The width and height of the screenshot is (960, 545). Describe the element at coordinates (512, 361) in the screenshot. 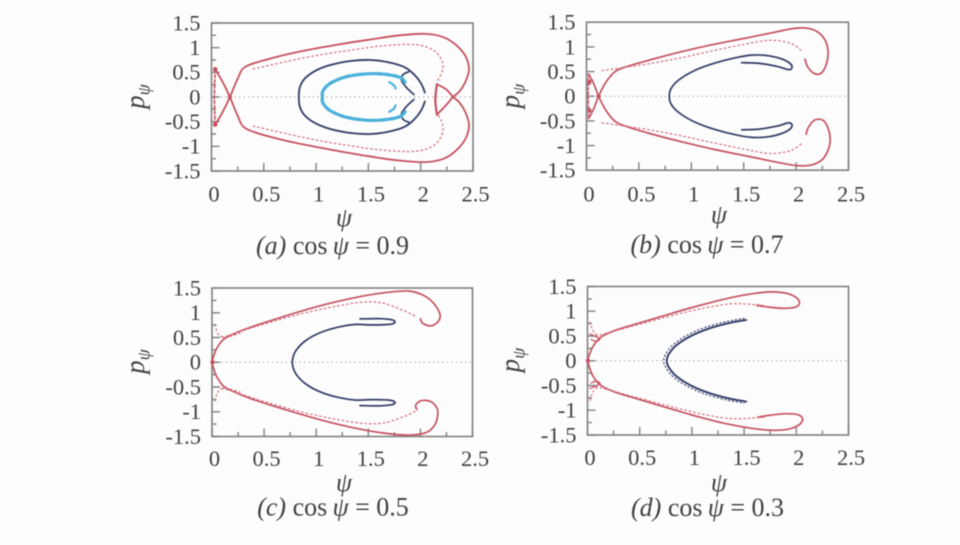

I see `svg-text: pψ` at that location.